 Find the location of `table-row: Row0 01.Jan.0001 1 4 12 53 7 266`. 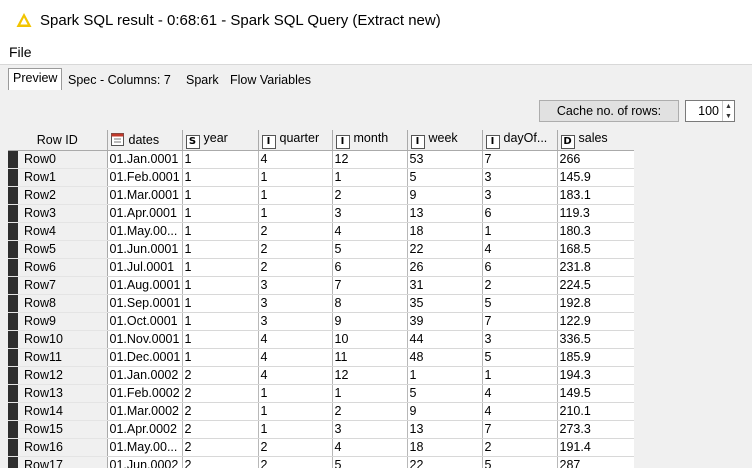

table-row: Row0 01.Jan.0001 1 4 12 53 7 266 is located at coordinates (321, 159).